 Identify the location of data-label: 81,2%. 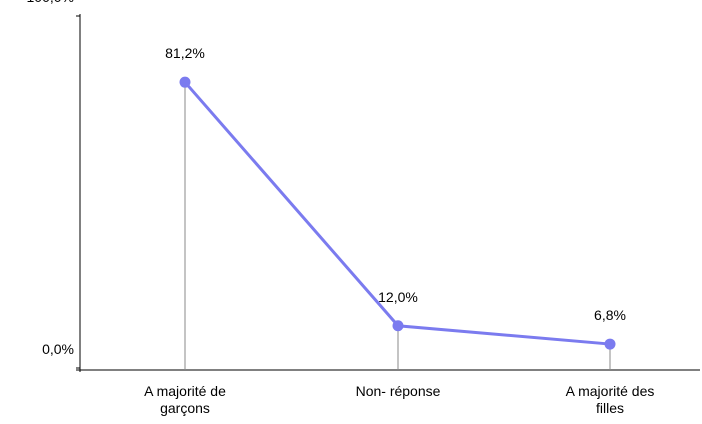
(185, 53).